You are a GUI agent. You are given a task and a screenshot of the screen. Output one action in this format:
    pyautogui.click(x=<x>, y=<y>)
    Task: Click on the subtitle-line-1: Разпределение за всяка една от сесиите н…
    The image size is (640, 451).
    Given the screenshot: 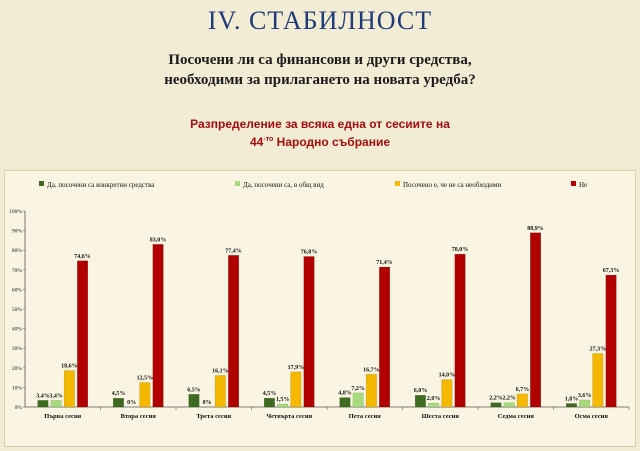 What is the action you would take?
    pyautogui.click(x=320, y=124)
    